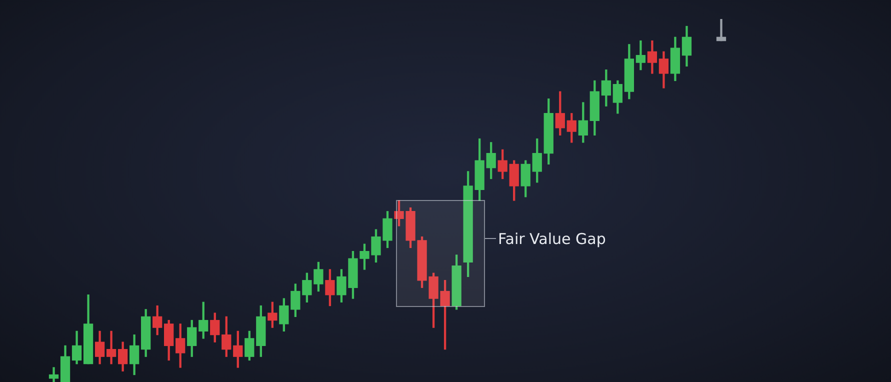 The image size is (891, 382). What do you see at coordinates (552, 239) in the screenshot?
I see `annotation: Fair Value Gap` at bounding box center [552, 239].